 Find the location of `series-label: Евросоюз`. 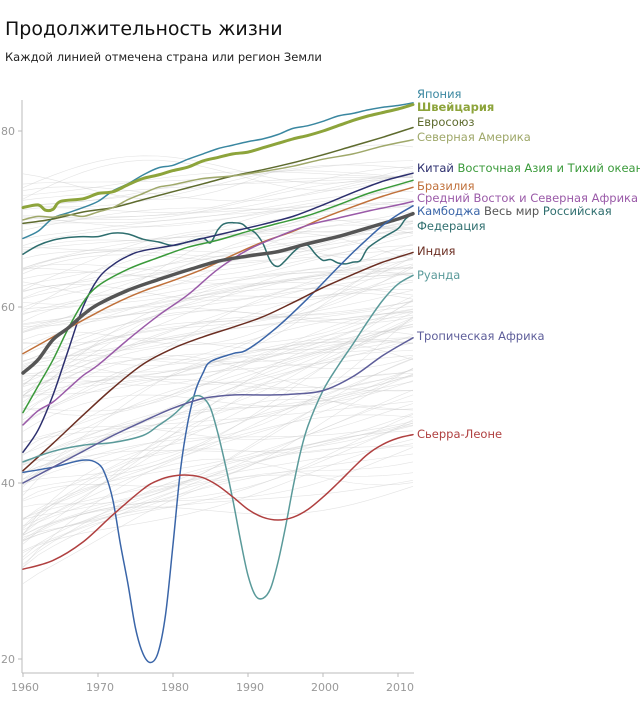

series-label: Евросоюз is located at coordinates (446, 122).